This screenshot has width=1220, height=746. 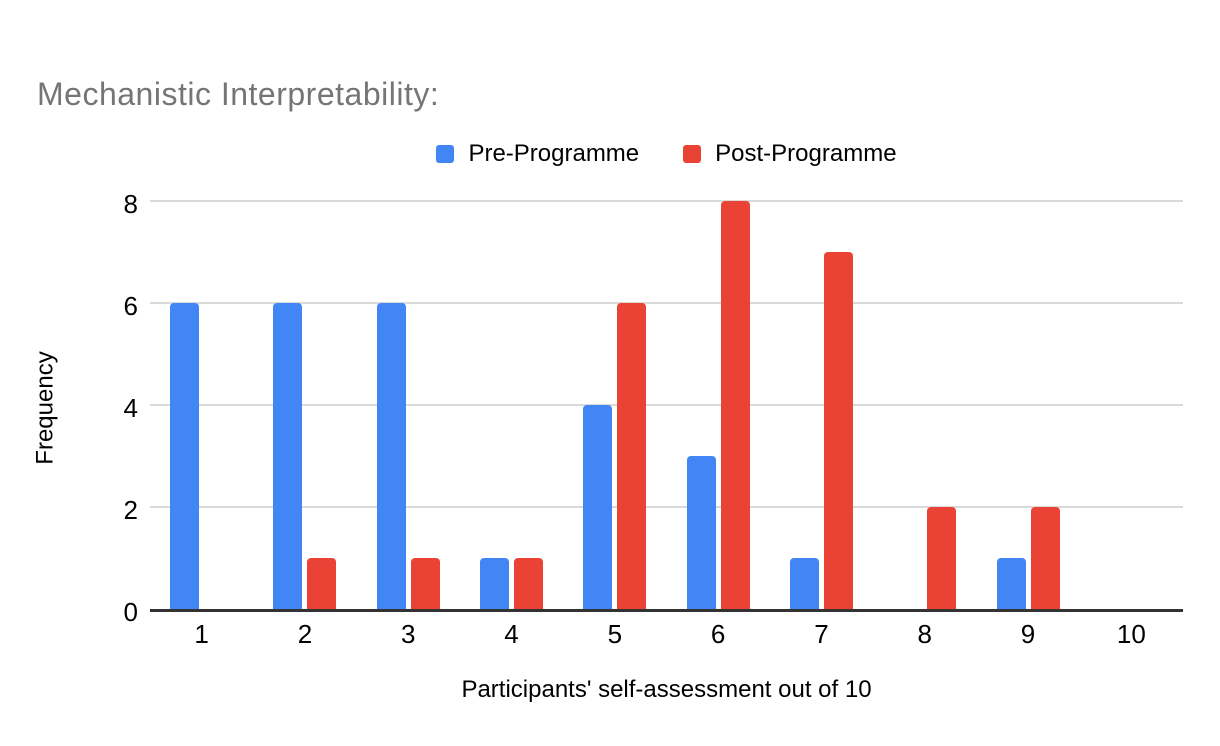 What do you see at coordinates (201, 634) in the screenshot?
I see `x-tick-label-1: 1` at bounding box center [201, 634].